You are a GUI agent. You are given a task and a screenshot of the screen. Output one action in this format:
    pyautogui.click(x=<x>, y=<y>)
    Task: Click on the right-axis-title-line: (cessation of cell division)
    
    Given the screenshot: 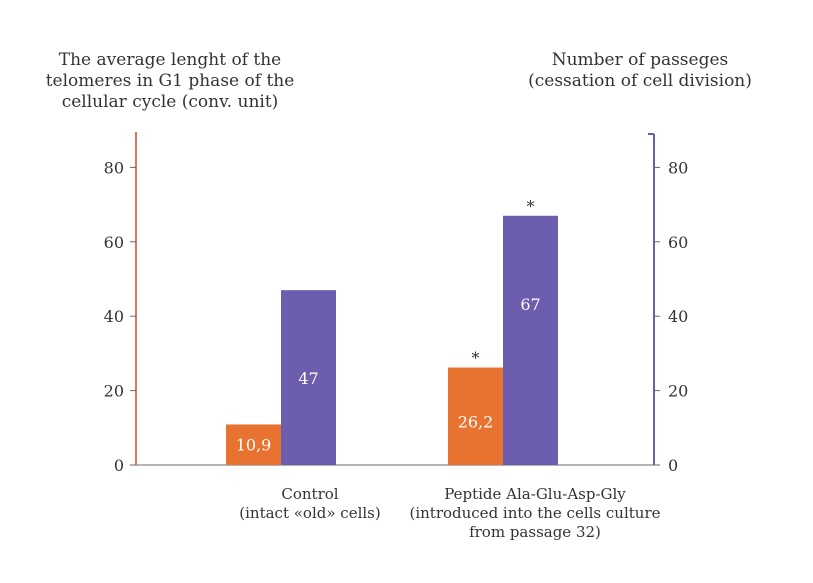 What is the action you would take?
    pyautogui.click(x=640, y=81)
    